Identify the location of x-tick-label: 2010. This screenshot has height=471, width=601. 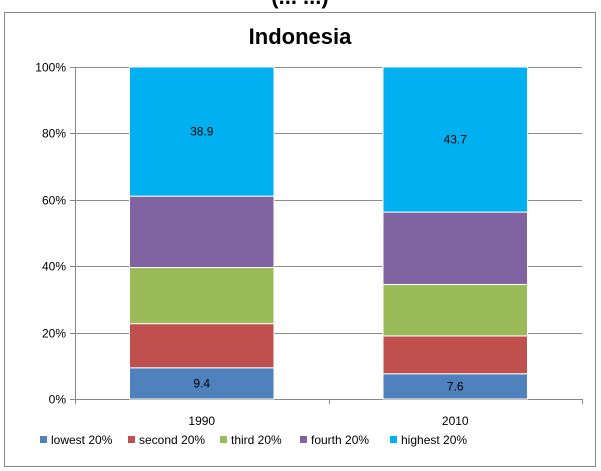
(455, 421).